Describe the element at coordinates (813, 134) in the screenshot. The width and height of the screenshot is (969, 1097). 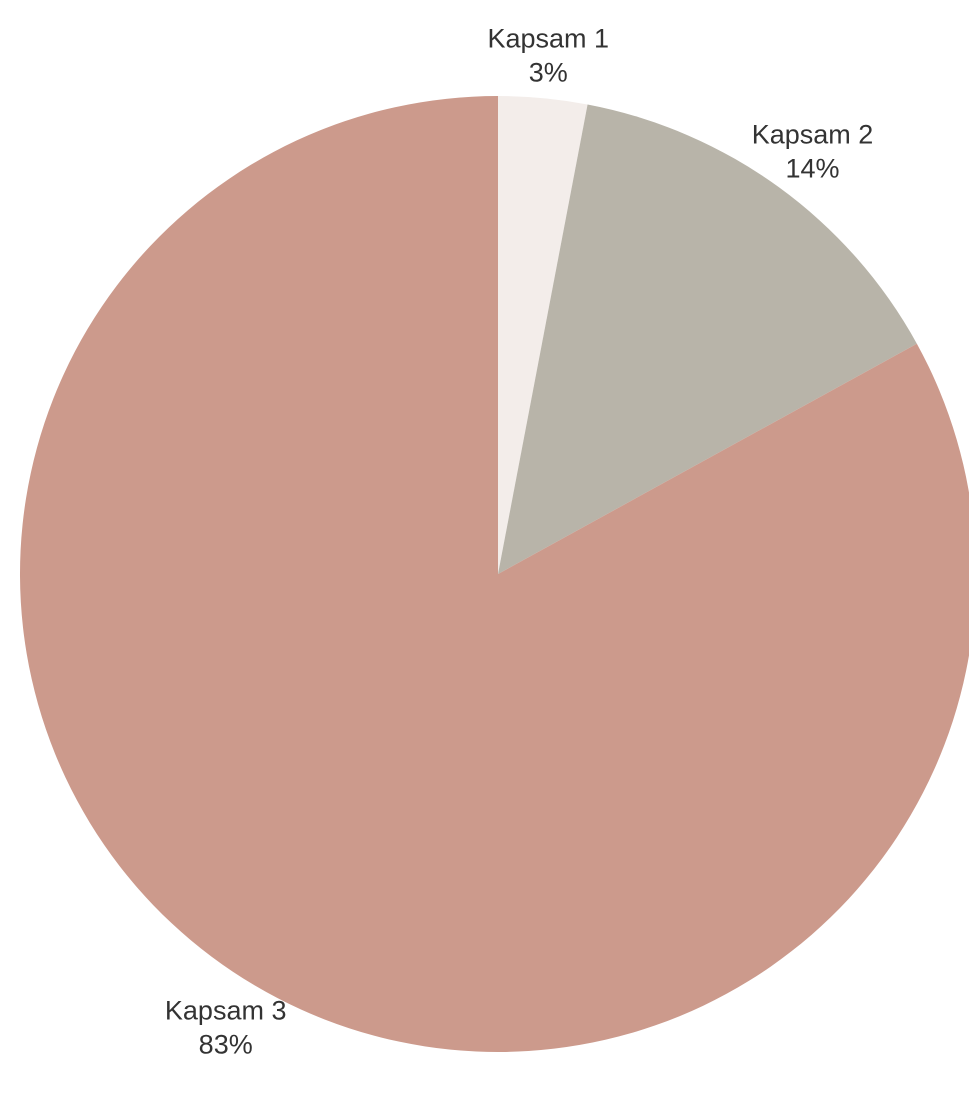
I see `slice-label-name-2: Kapsam 2` at that location.